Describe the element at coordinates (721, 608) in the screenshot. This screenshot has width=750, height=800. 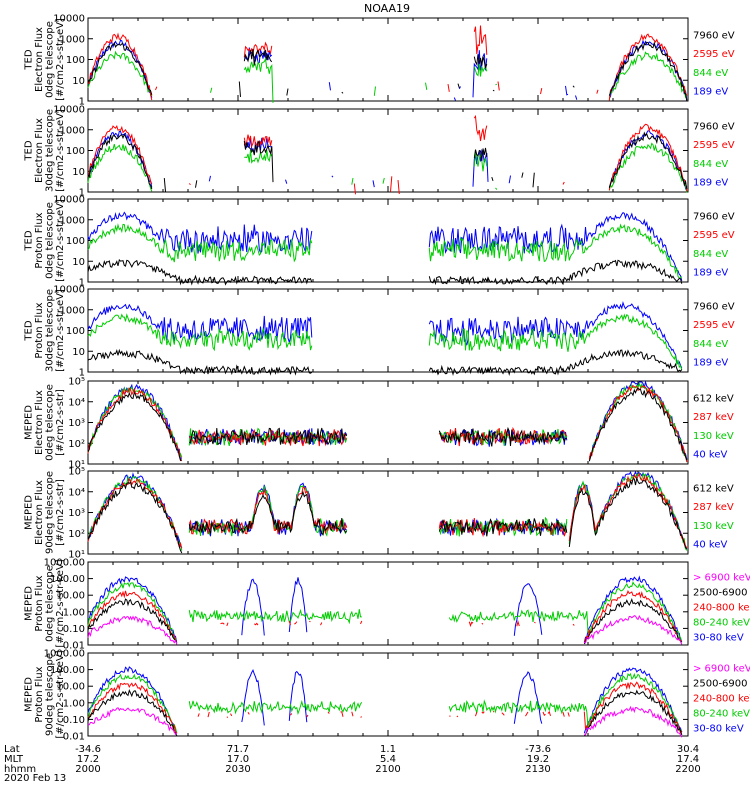
I see `legend-entry: 240-800 ke` at that location.